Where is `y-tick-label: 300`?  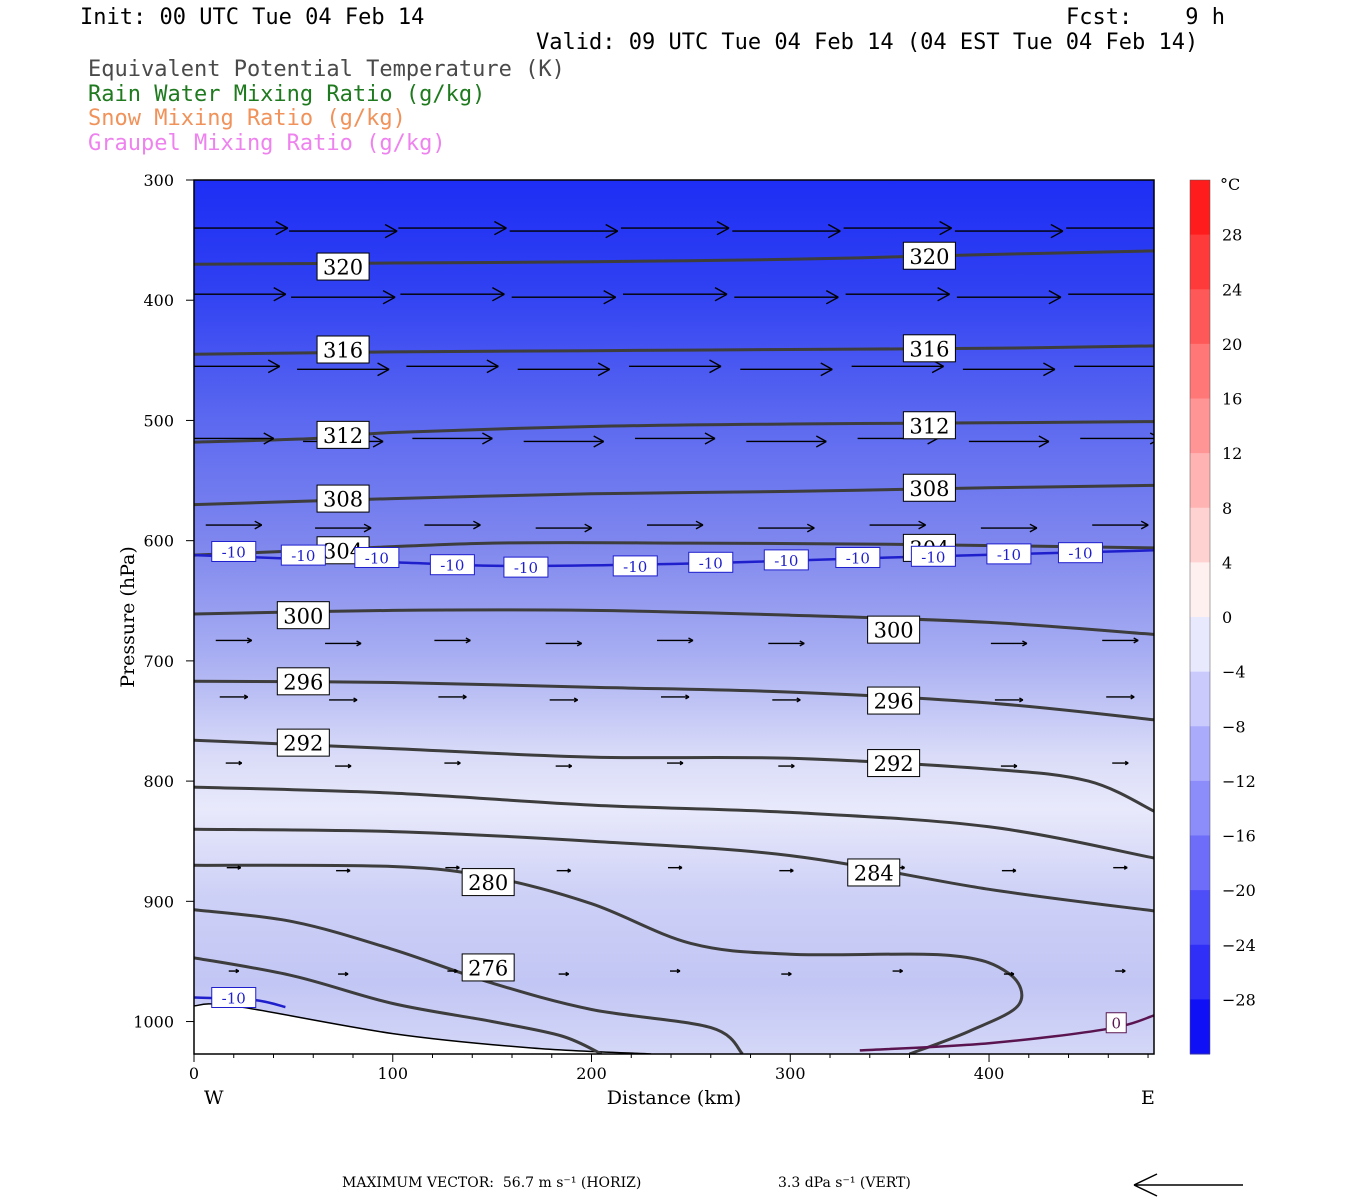
y-tick-label: 300 is located at coordinates (158, 180).